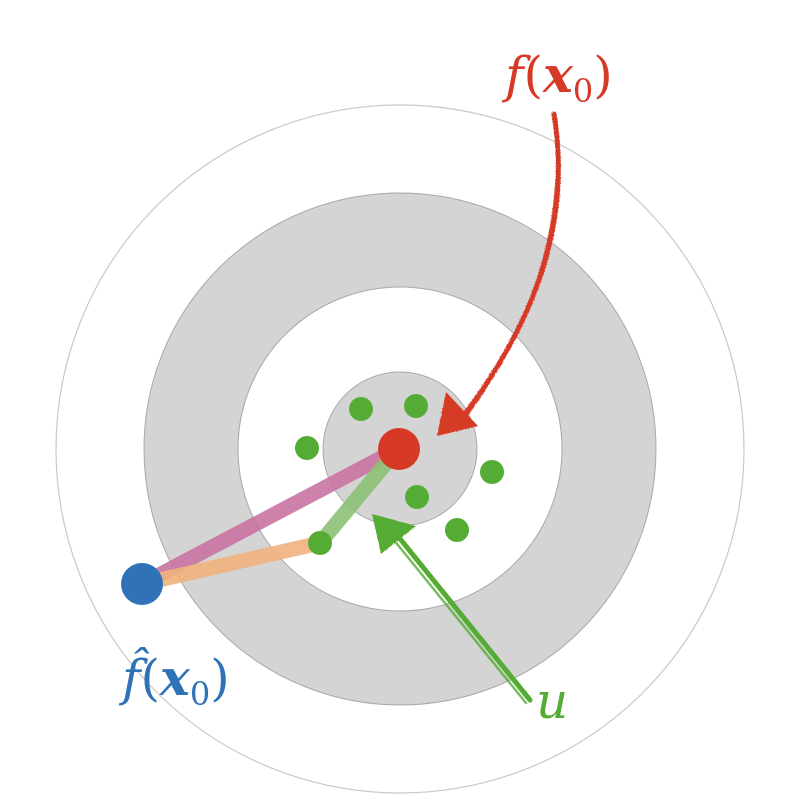 This screenshot has height=800, width=800. I want to click on f-label: f(x0), so click(557, 77).